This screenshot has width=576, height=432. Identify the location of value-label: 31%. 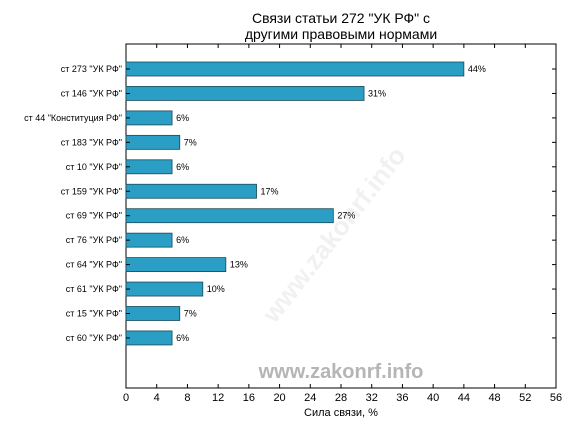
(377, 93).